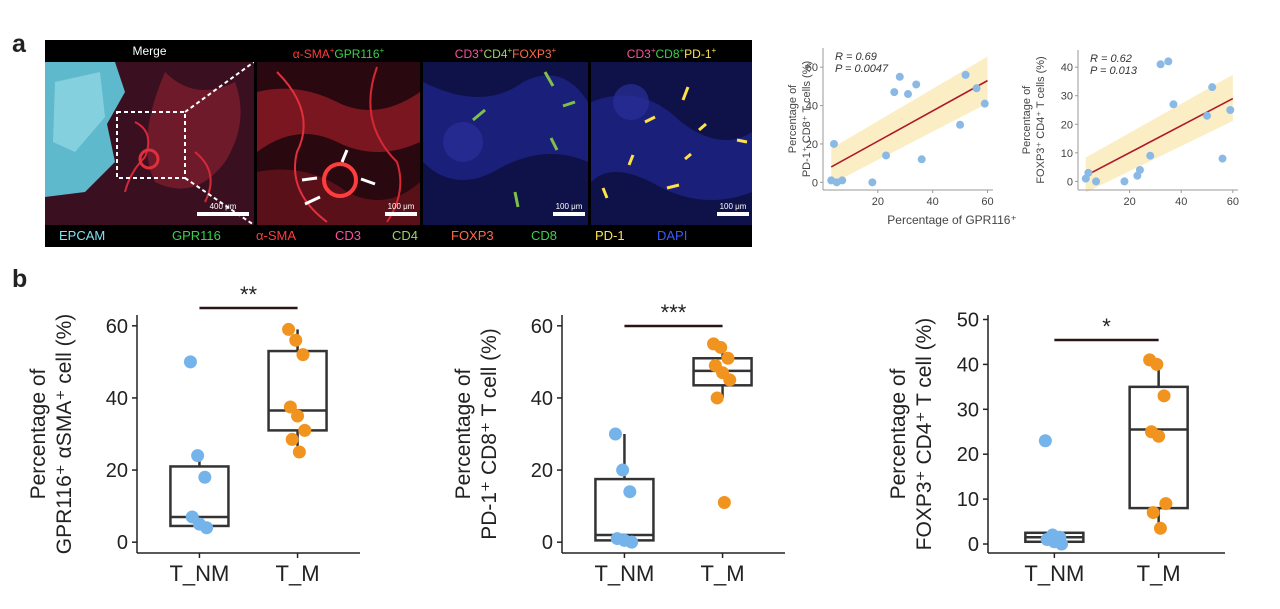 The image size is (1280, 609). I want to click on micrograph-title-cd3-cd8-pd1: CD3+CD8+PD-1+, so click(671, 51).